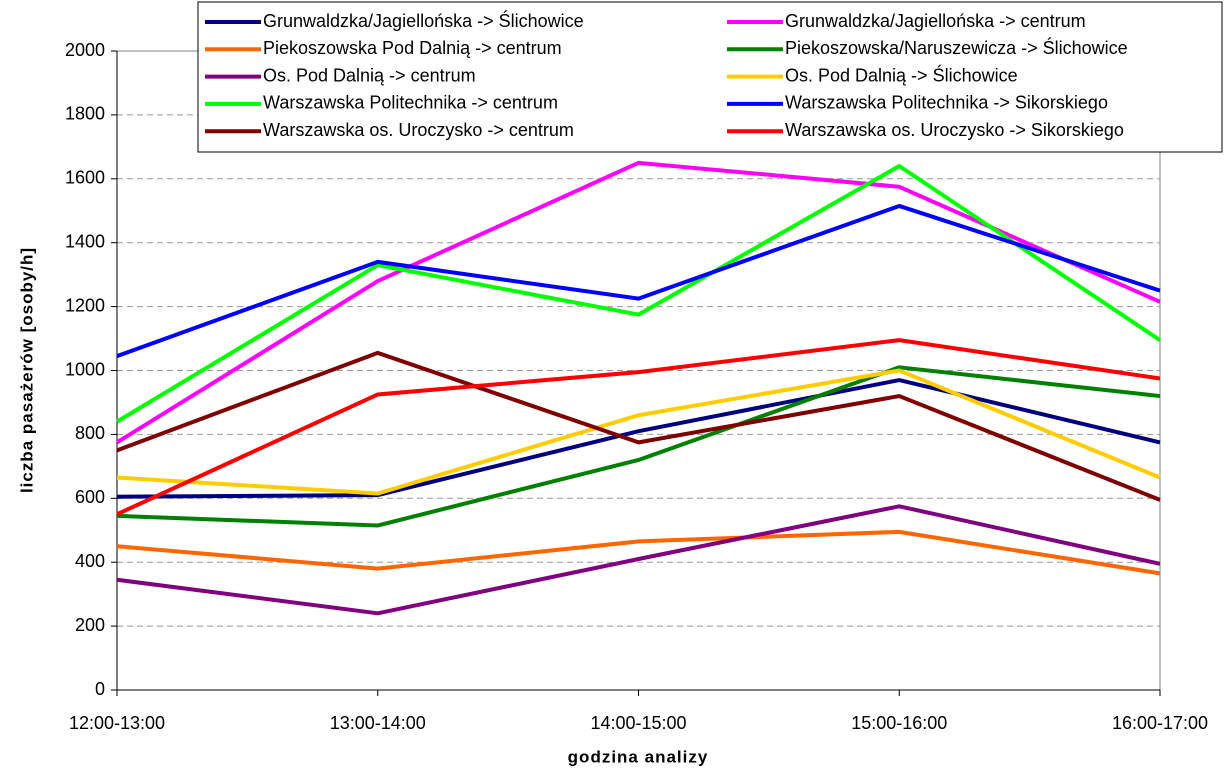 The width and height of the screenshot is (1228, 770). I want to click on y-tick-label: 600, so click(90, 497).